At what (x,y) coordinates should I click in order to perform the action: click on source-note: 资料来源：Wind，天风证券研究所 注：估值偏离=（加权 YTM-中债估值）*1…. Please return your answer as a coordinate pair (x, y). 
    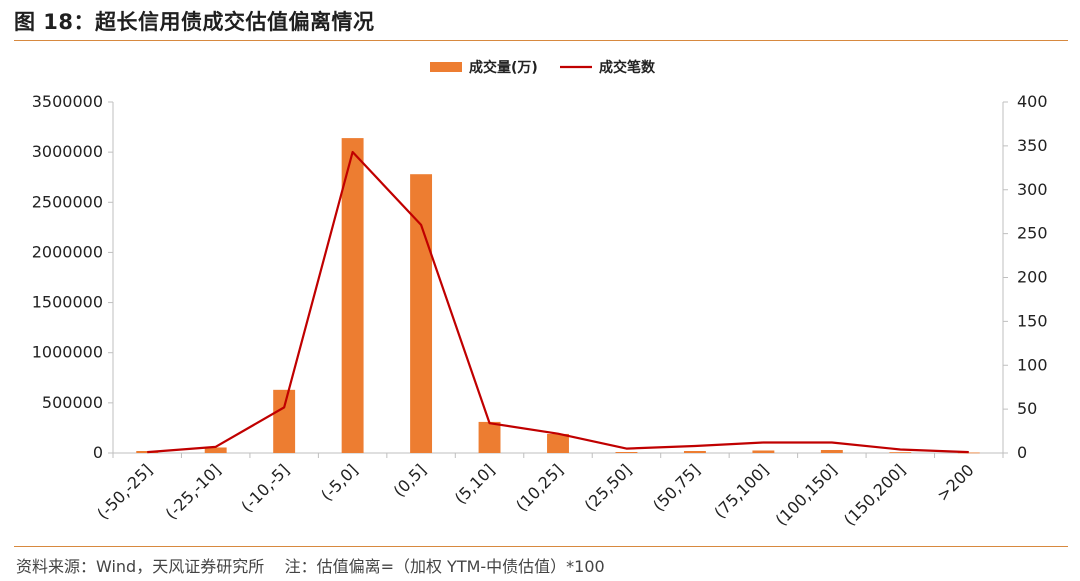
    Looking at the image, I should click on (310, 565).